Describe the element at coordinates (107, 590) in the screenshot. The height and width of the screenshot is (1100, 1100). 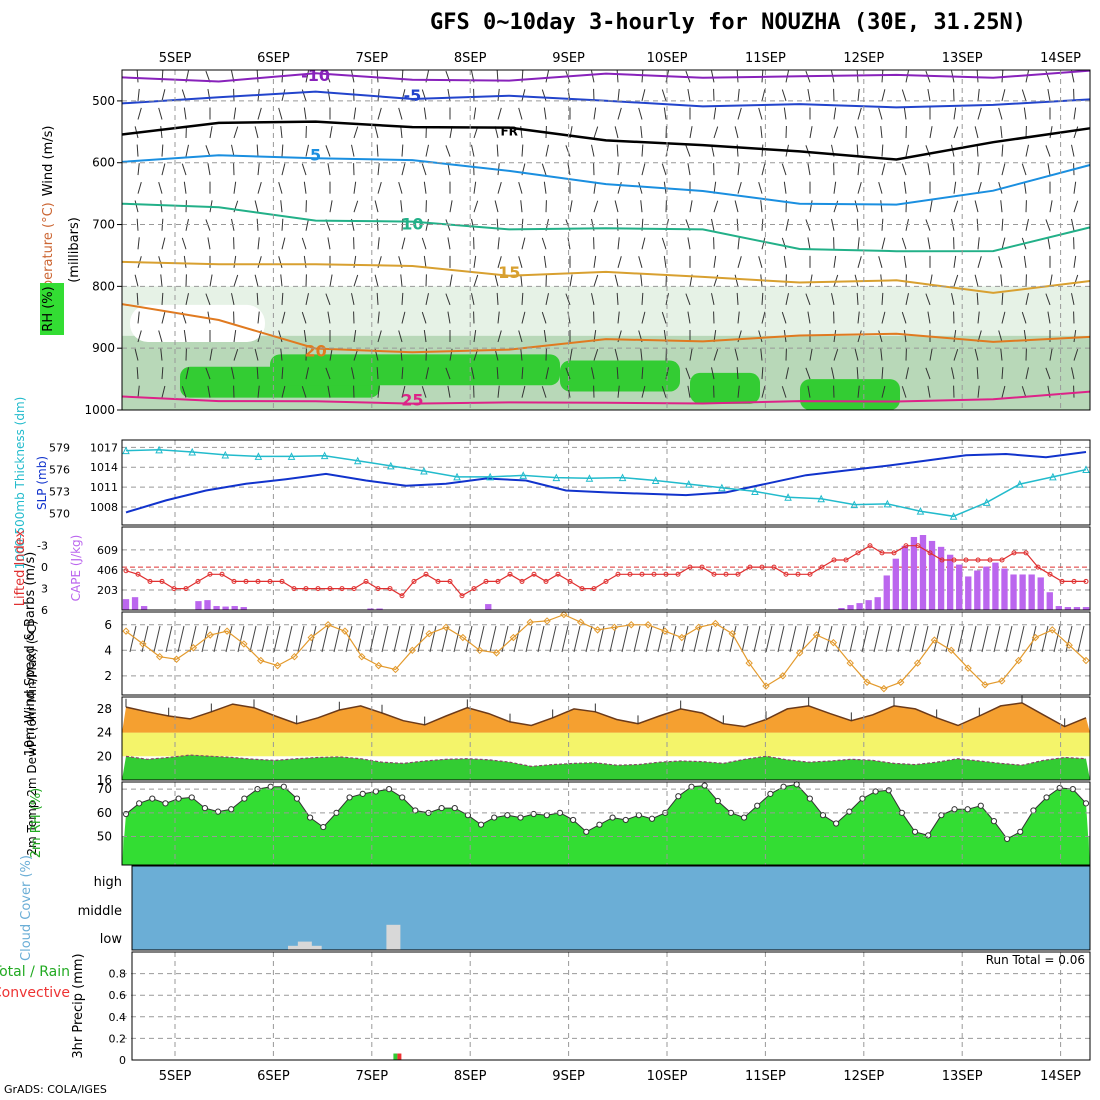
I see `cape-tick-label: 203` at that location.